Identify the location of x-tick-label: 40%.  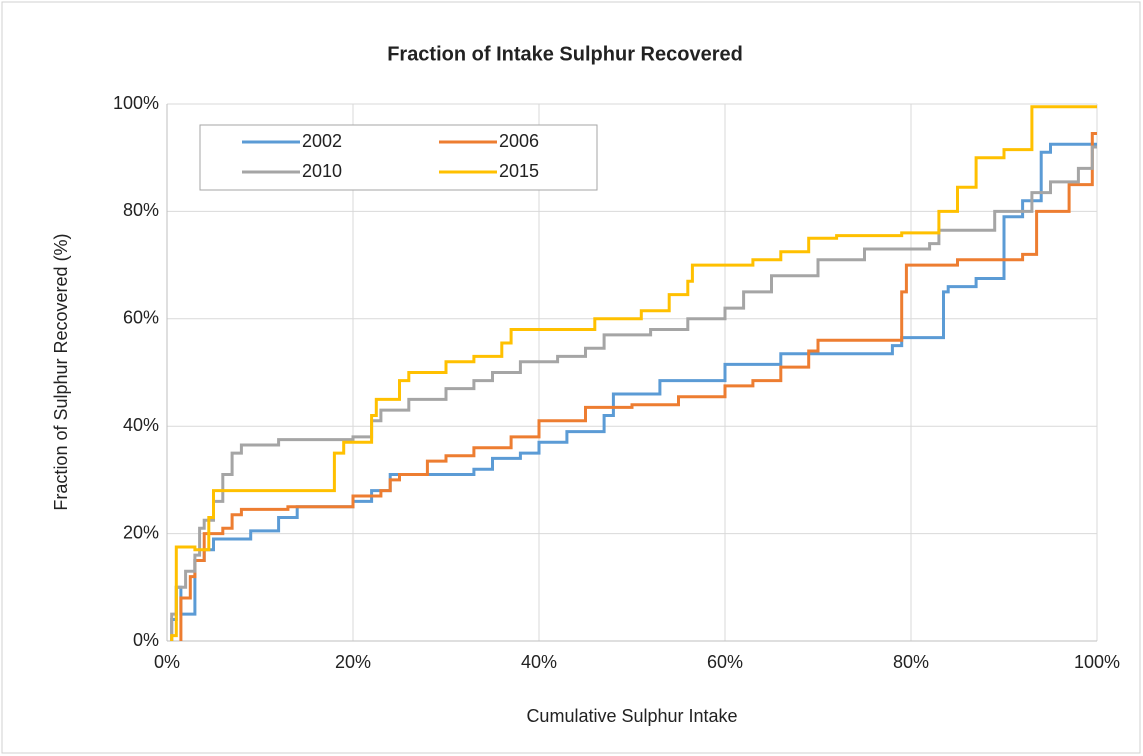
(539, 662).